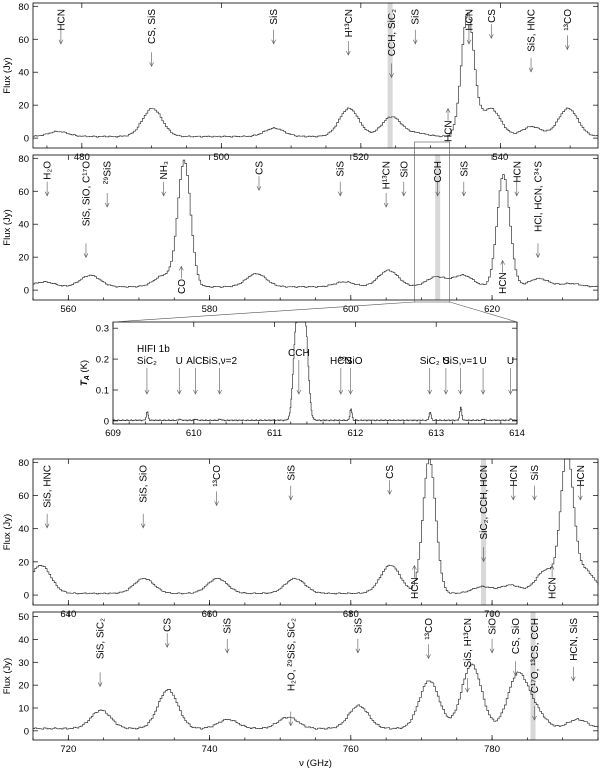 This screenshot has height=769, width=600. I want to click on line-annotation: SiS,ν=2, so click(219, 375).